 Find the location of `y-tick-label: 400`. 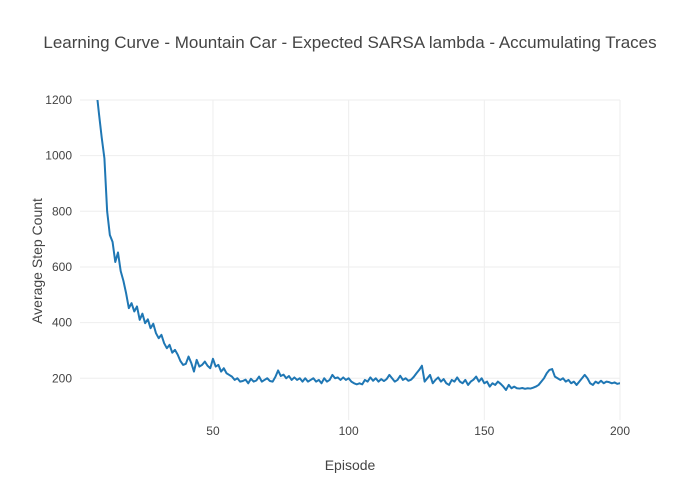

y-tick-label: 400 is located at coordinates (62, 323).